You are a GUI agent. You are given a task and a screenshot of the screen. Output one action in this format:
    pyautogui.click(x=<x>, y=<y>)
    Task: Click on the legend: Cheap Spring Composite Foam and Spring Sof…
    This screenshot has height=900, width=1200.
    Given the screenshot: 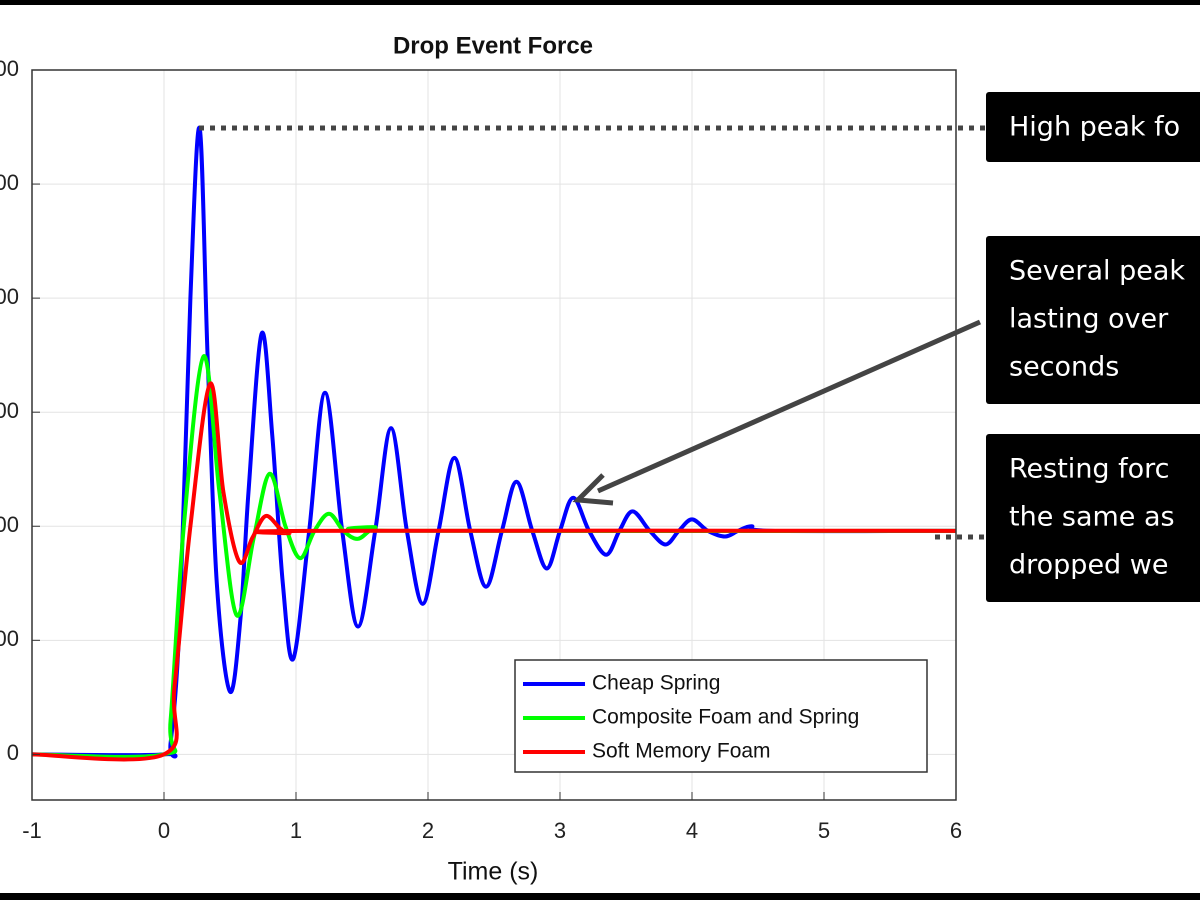 What is the action you would take?
    pyautogui.click(x=721, y=716)
    